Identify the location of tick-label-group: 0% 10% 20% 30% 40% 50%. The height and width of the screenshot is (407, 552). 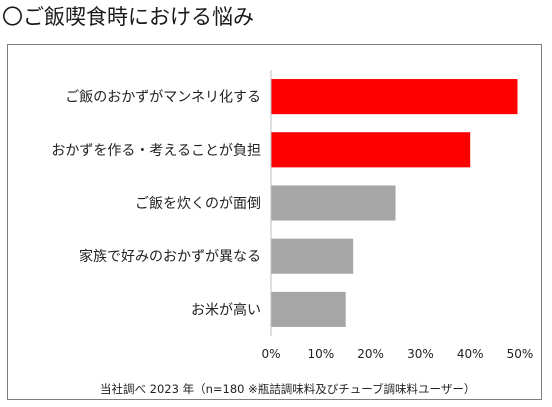
(397, 354).